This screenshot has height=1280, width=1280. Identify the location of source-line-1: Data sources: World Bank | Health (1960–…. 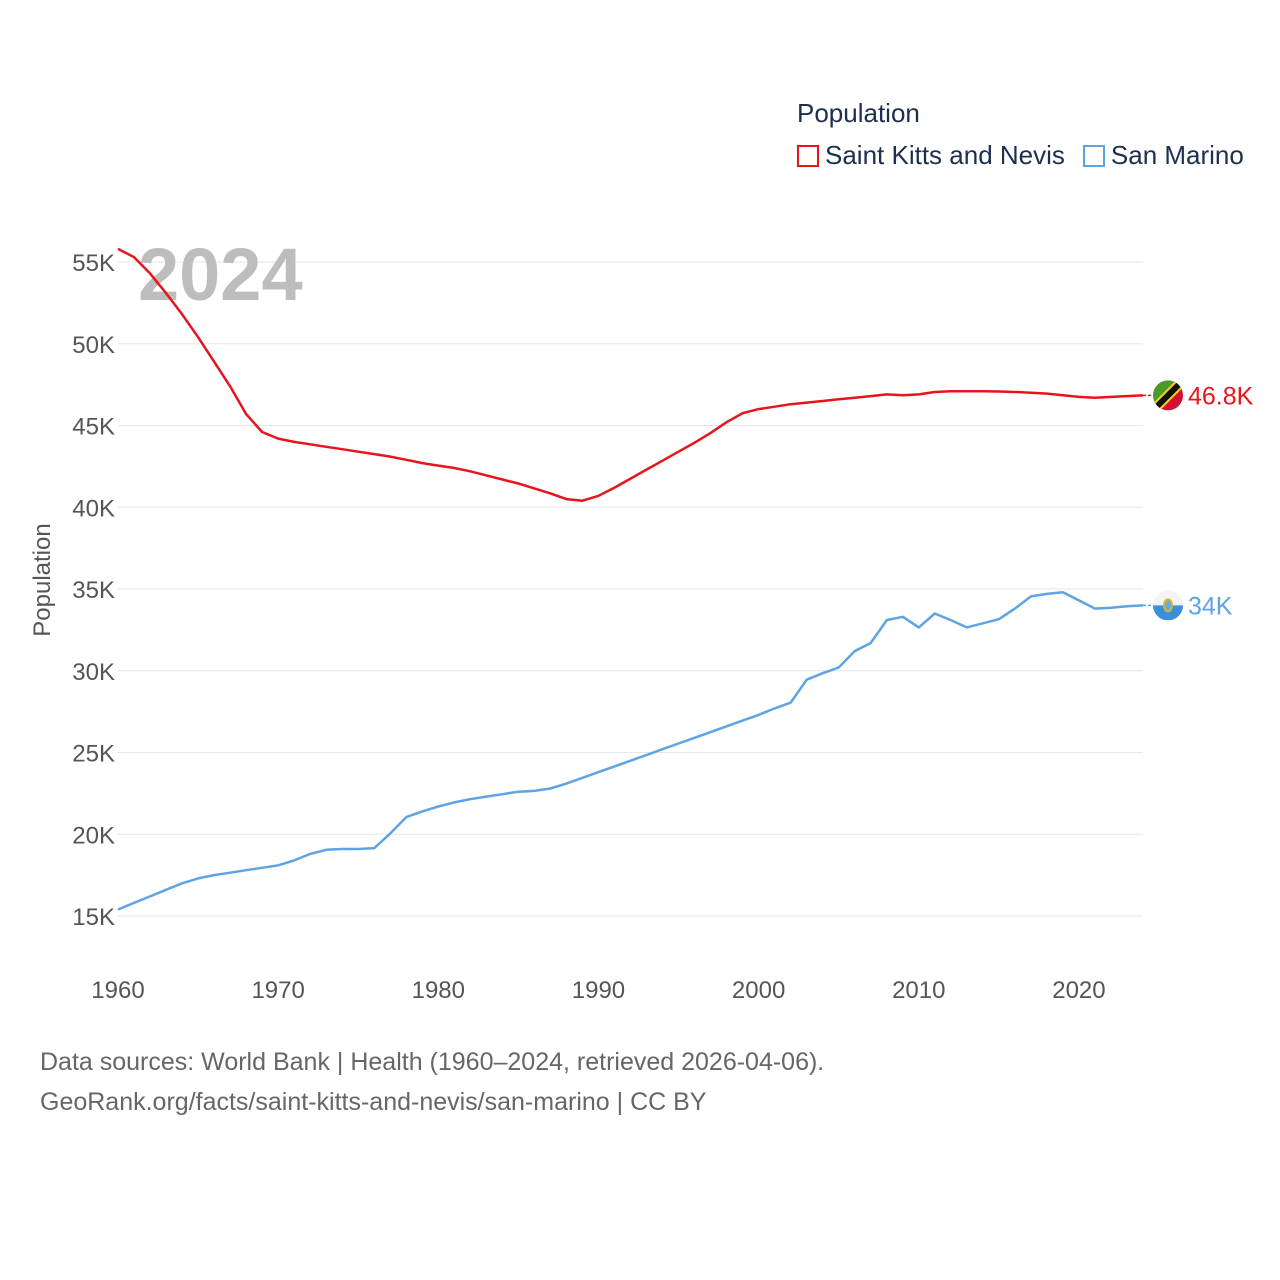
(432, 1062).